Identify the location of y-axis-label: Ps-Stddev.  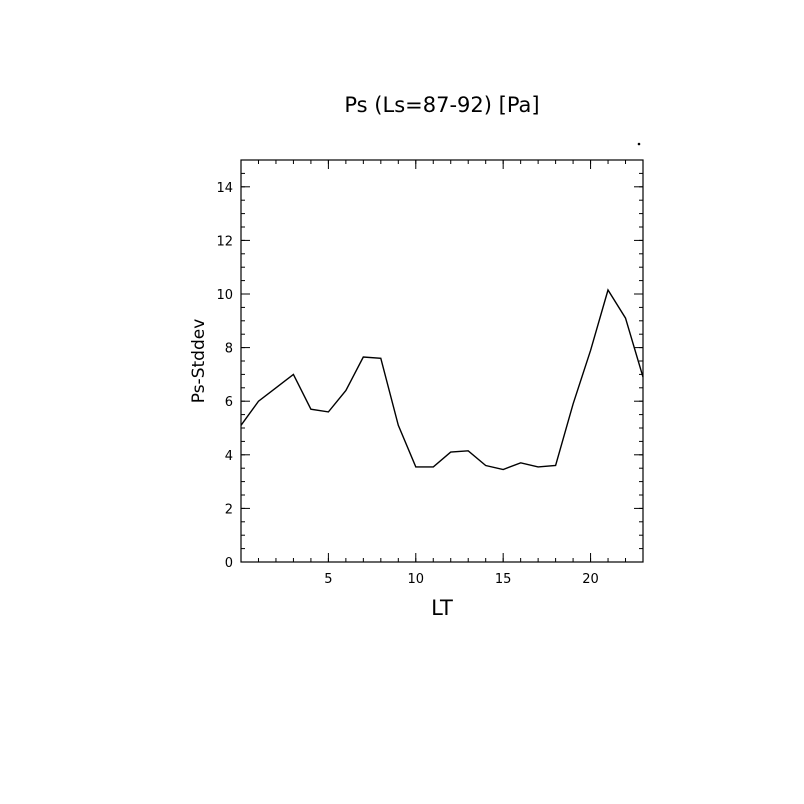
(199, 361).